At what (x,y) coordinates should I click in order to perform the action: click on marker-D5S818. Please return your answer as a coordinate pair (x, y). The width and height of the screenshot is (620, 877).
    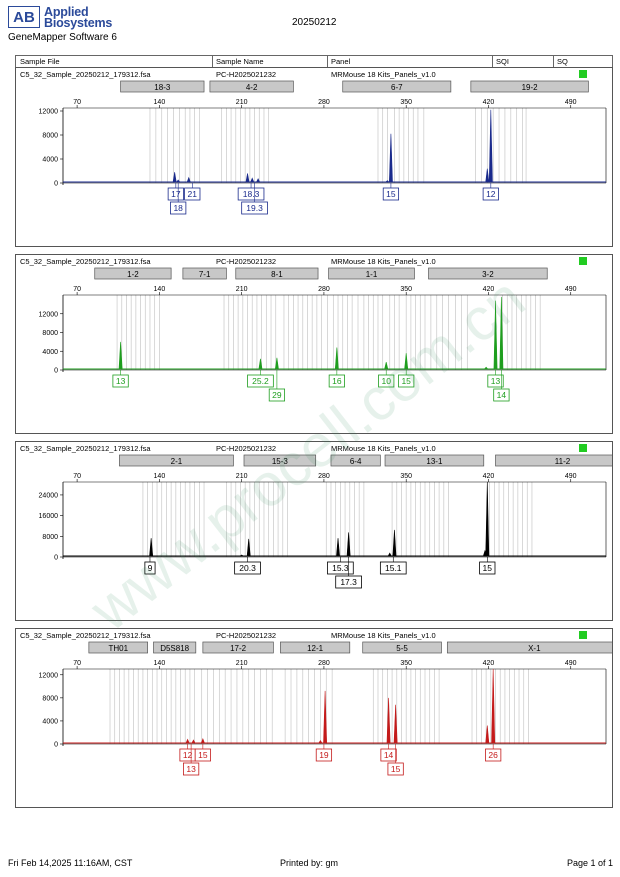
    Looking at the image, I should click on (175, 647).